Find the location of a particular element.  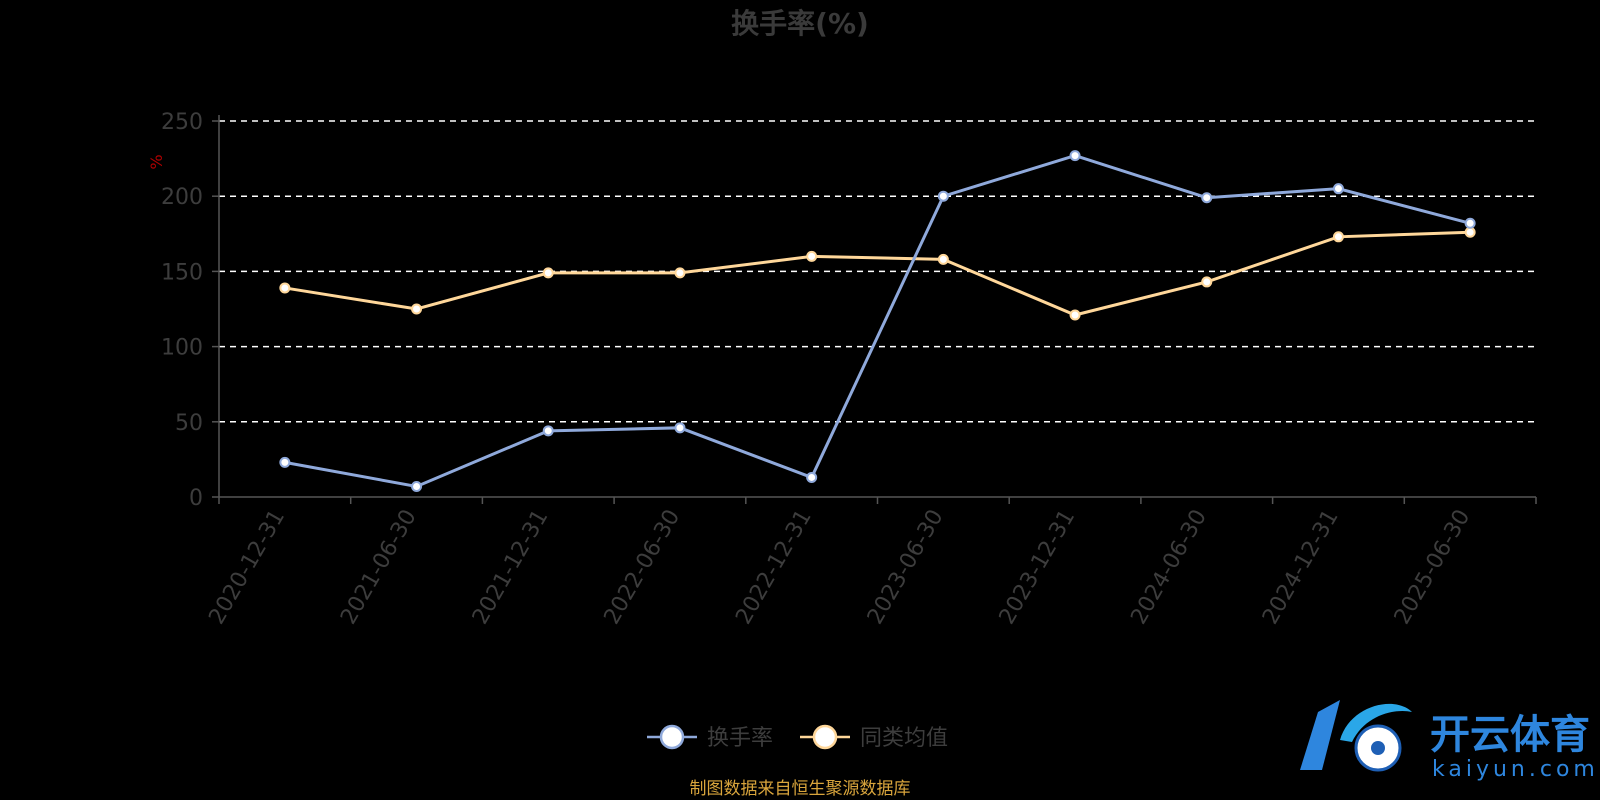

x-tick-label: 2020-12-31 is located at coordinates (247, 567).